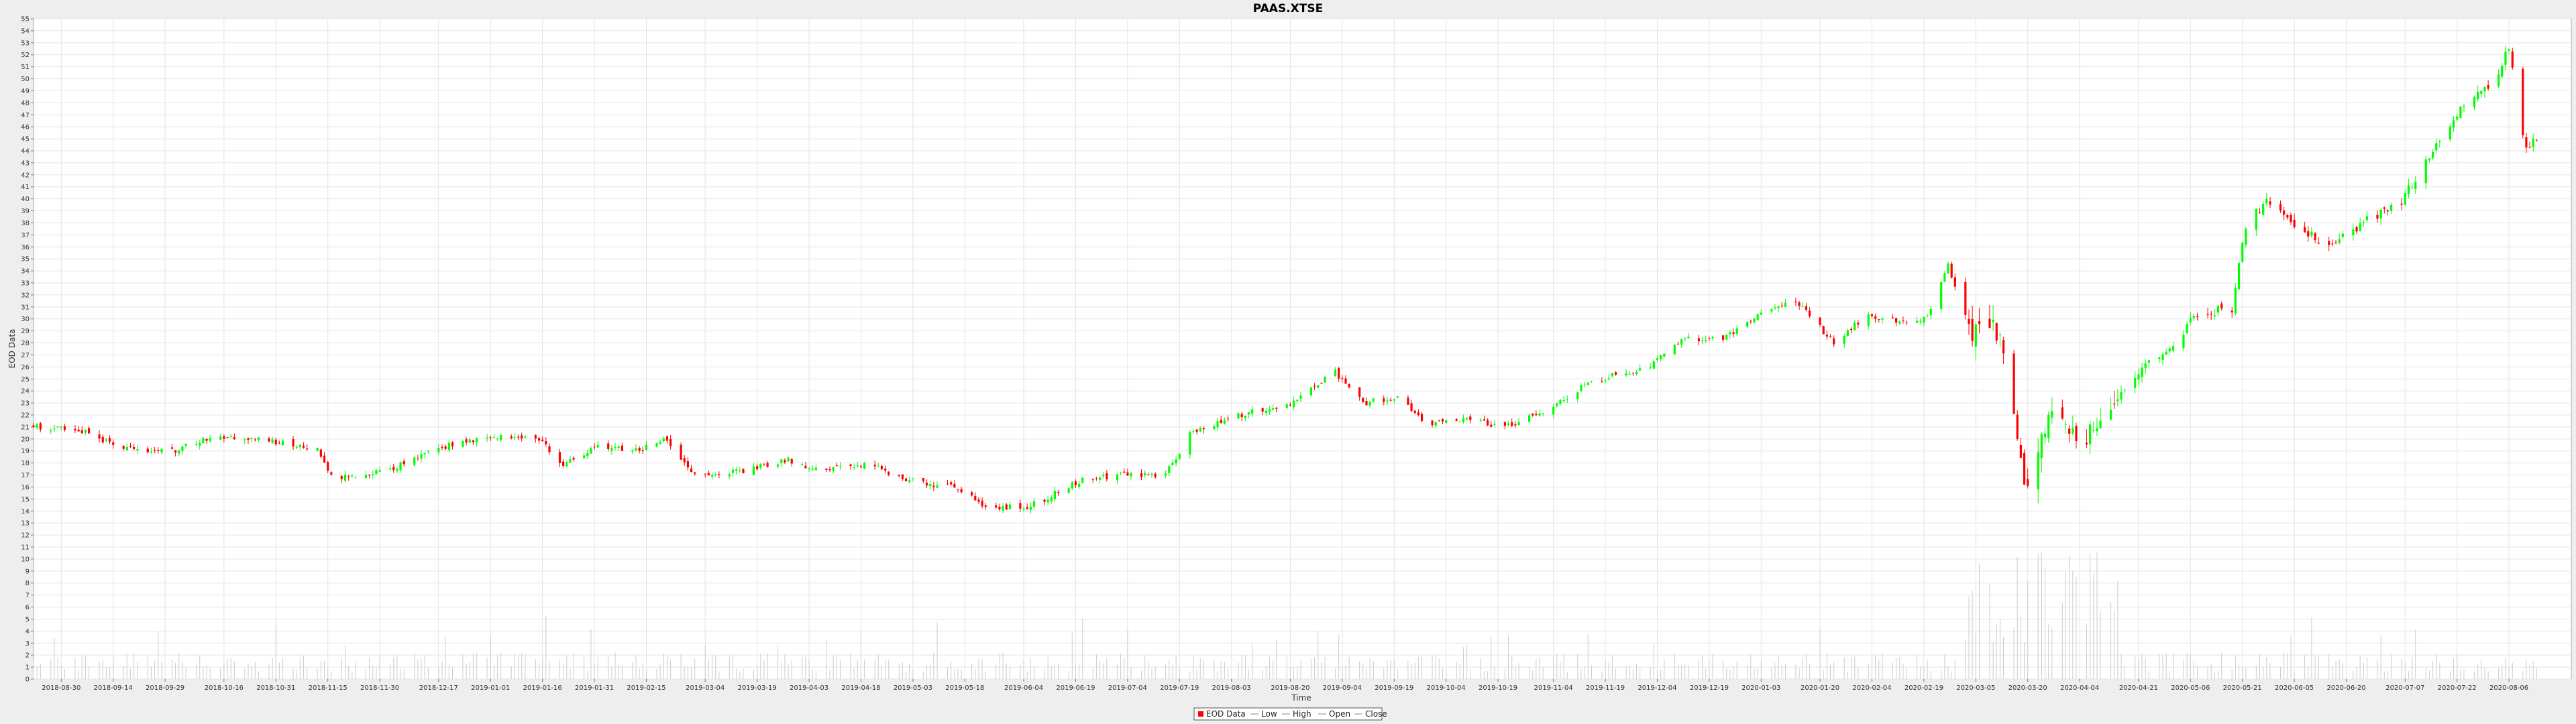 Image resolution: width=2576 pixels, height=724 pixels. I want to click on y-tick-label: 28, so click(25, 343).